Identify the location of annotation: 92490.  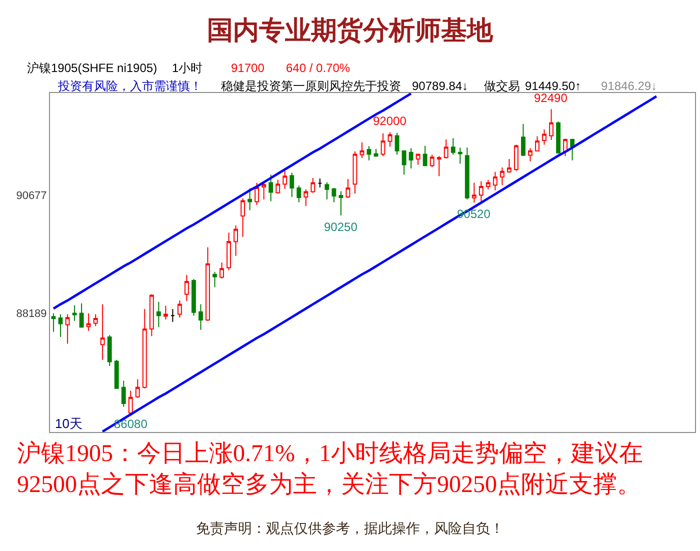
(551, 98).